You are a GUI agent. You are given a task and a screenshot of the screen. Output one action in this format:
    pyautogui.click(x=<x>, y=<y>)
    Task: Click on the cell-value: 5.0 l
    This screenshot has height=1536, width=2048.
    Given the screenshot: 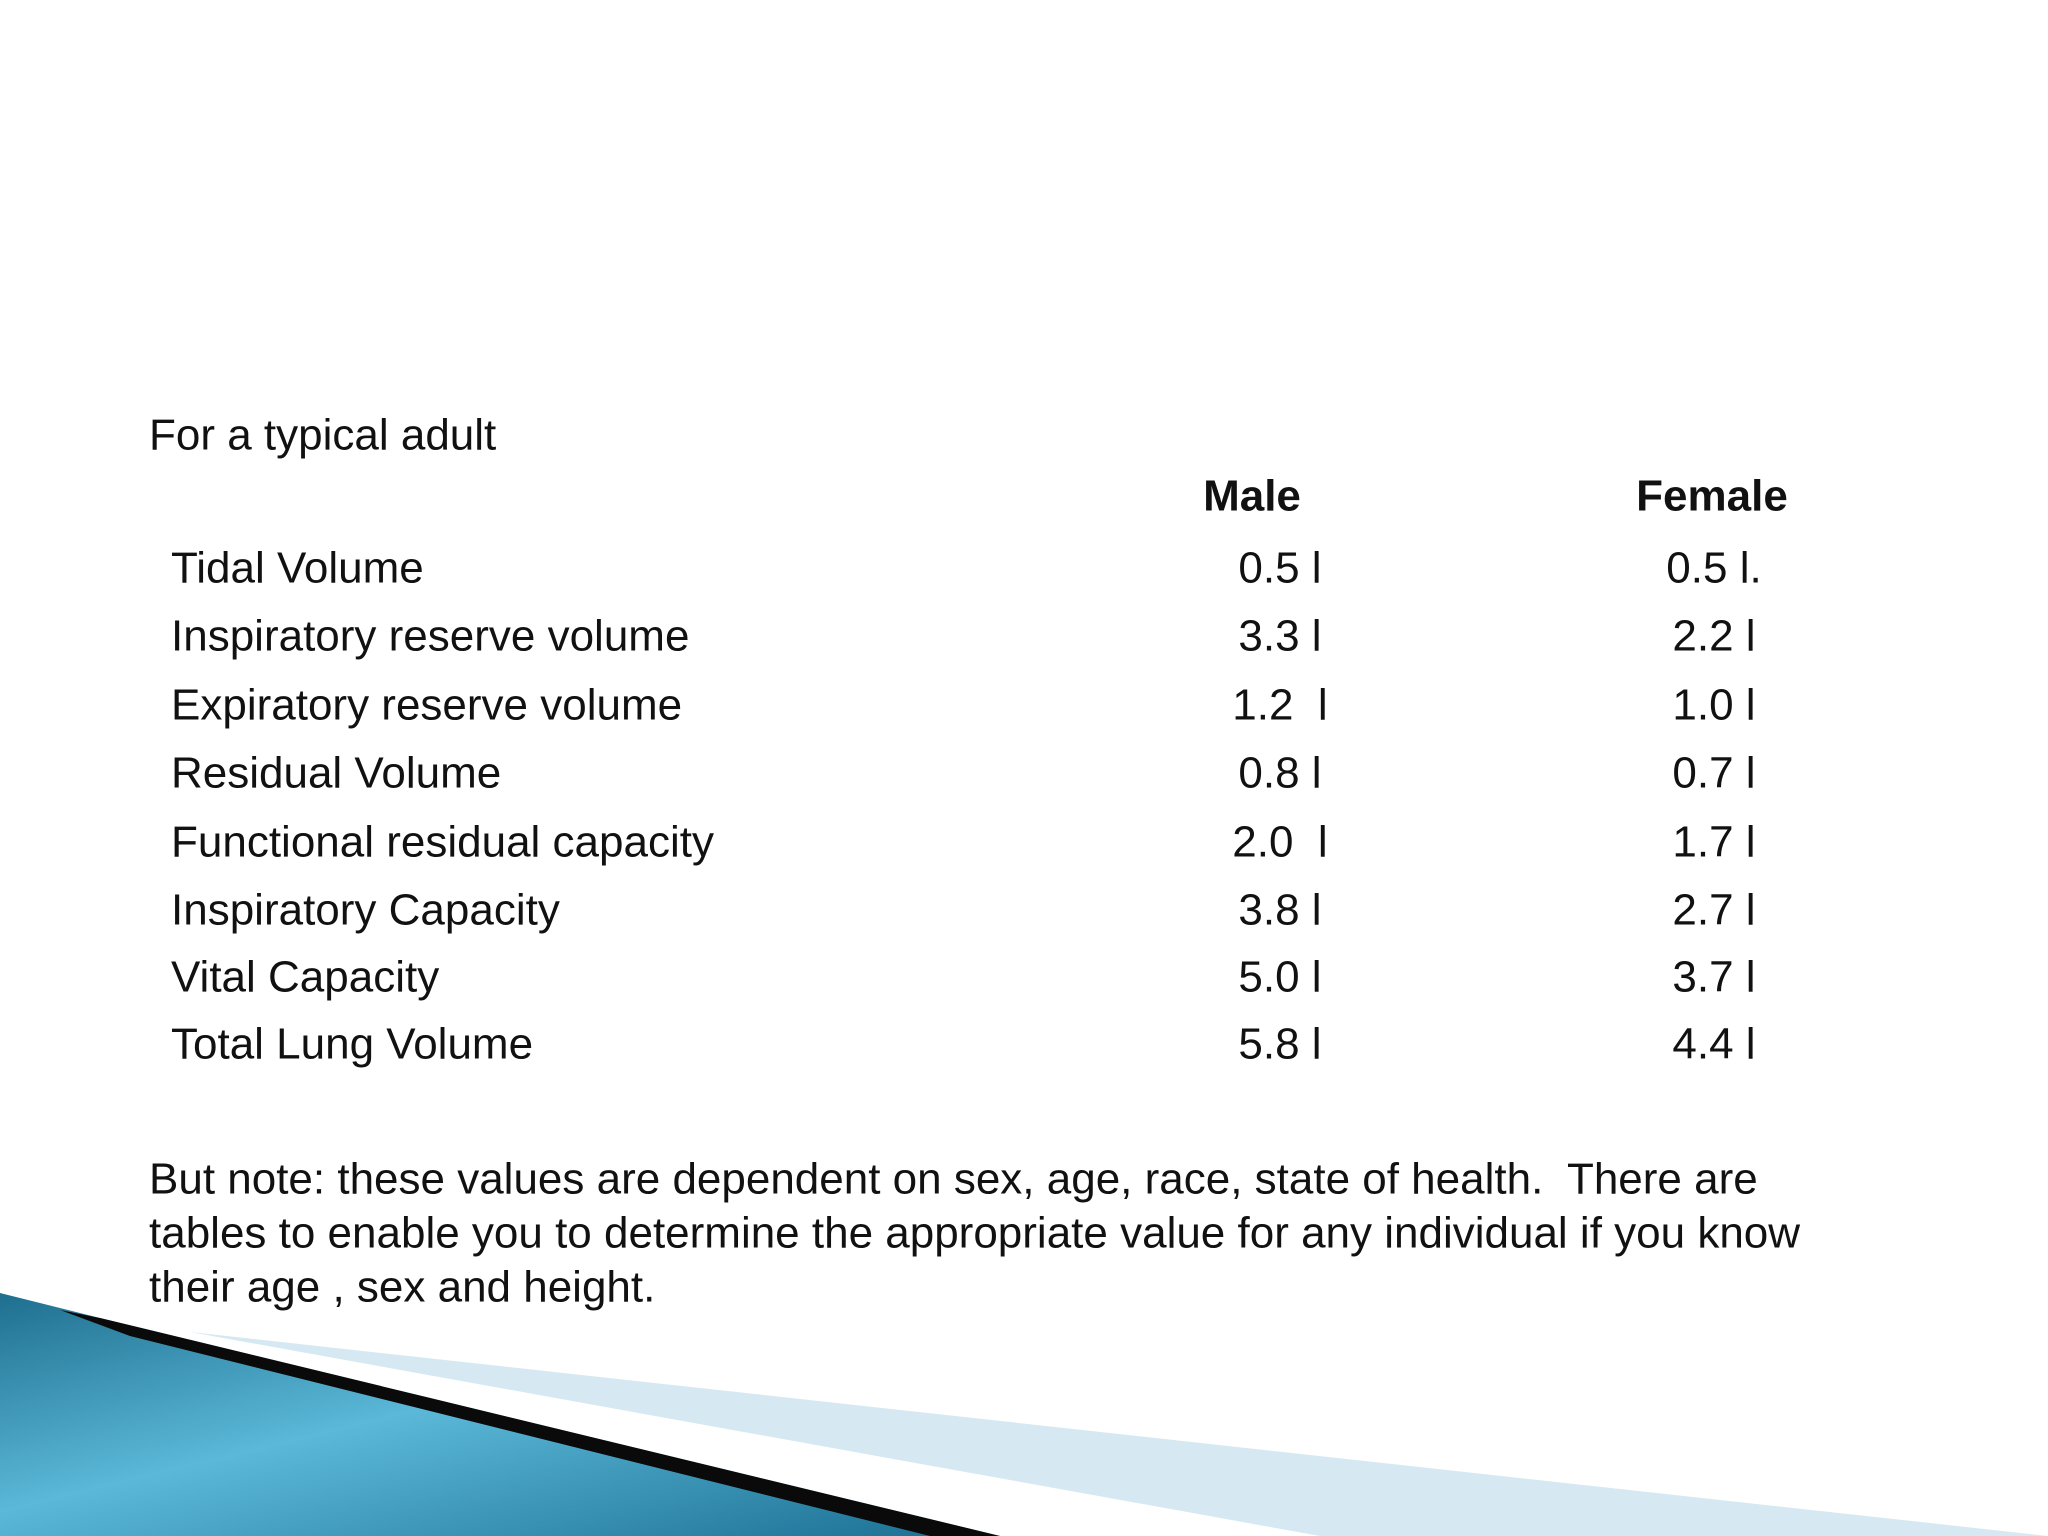 What is the action you would take?
    pyautogui.click(x=1279, y=977)
    